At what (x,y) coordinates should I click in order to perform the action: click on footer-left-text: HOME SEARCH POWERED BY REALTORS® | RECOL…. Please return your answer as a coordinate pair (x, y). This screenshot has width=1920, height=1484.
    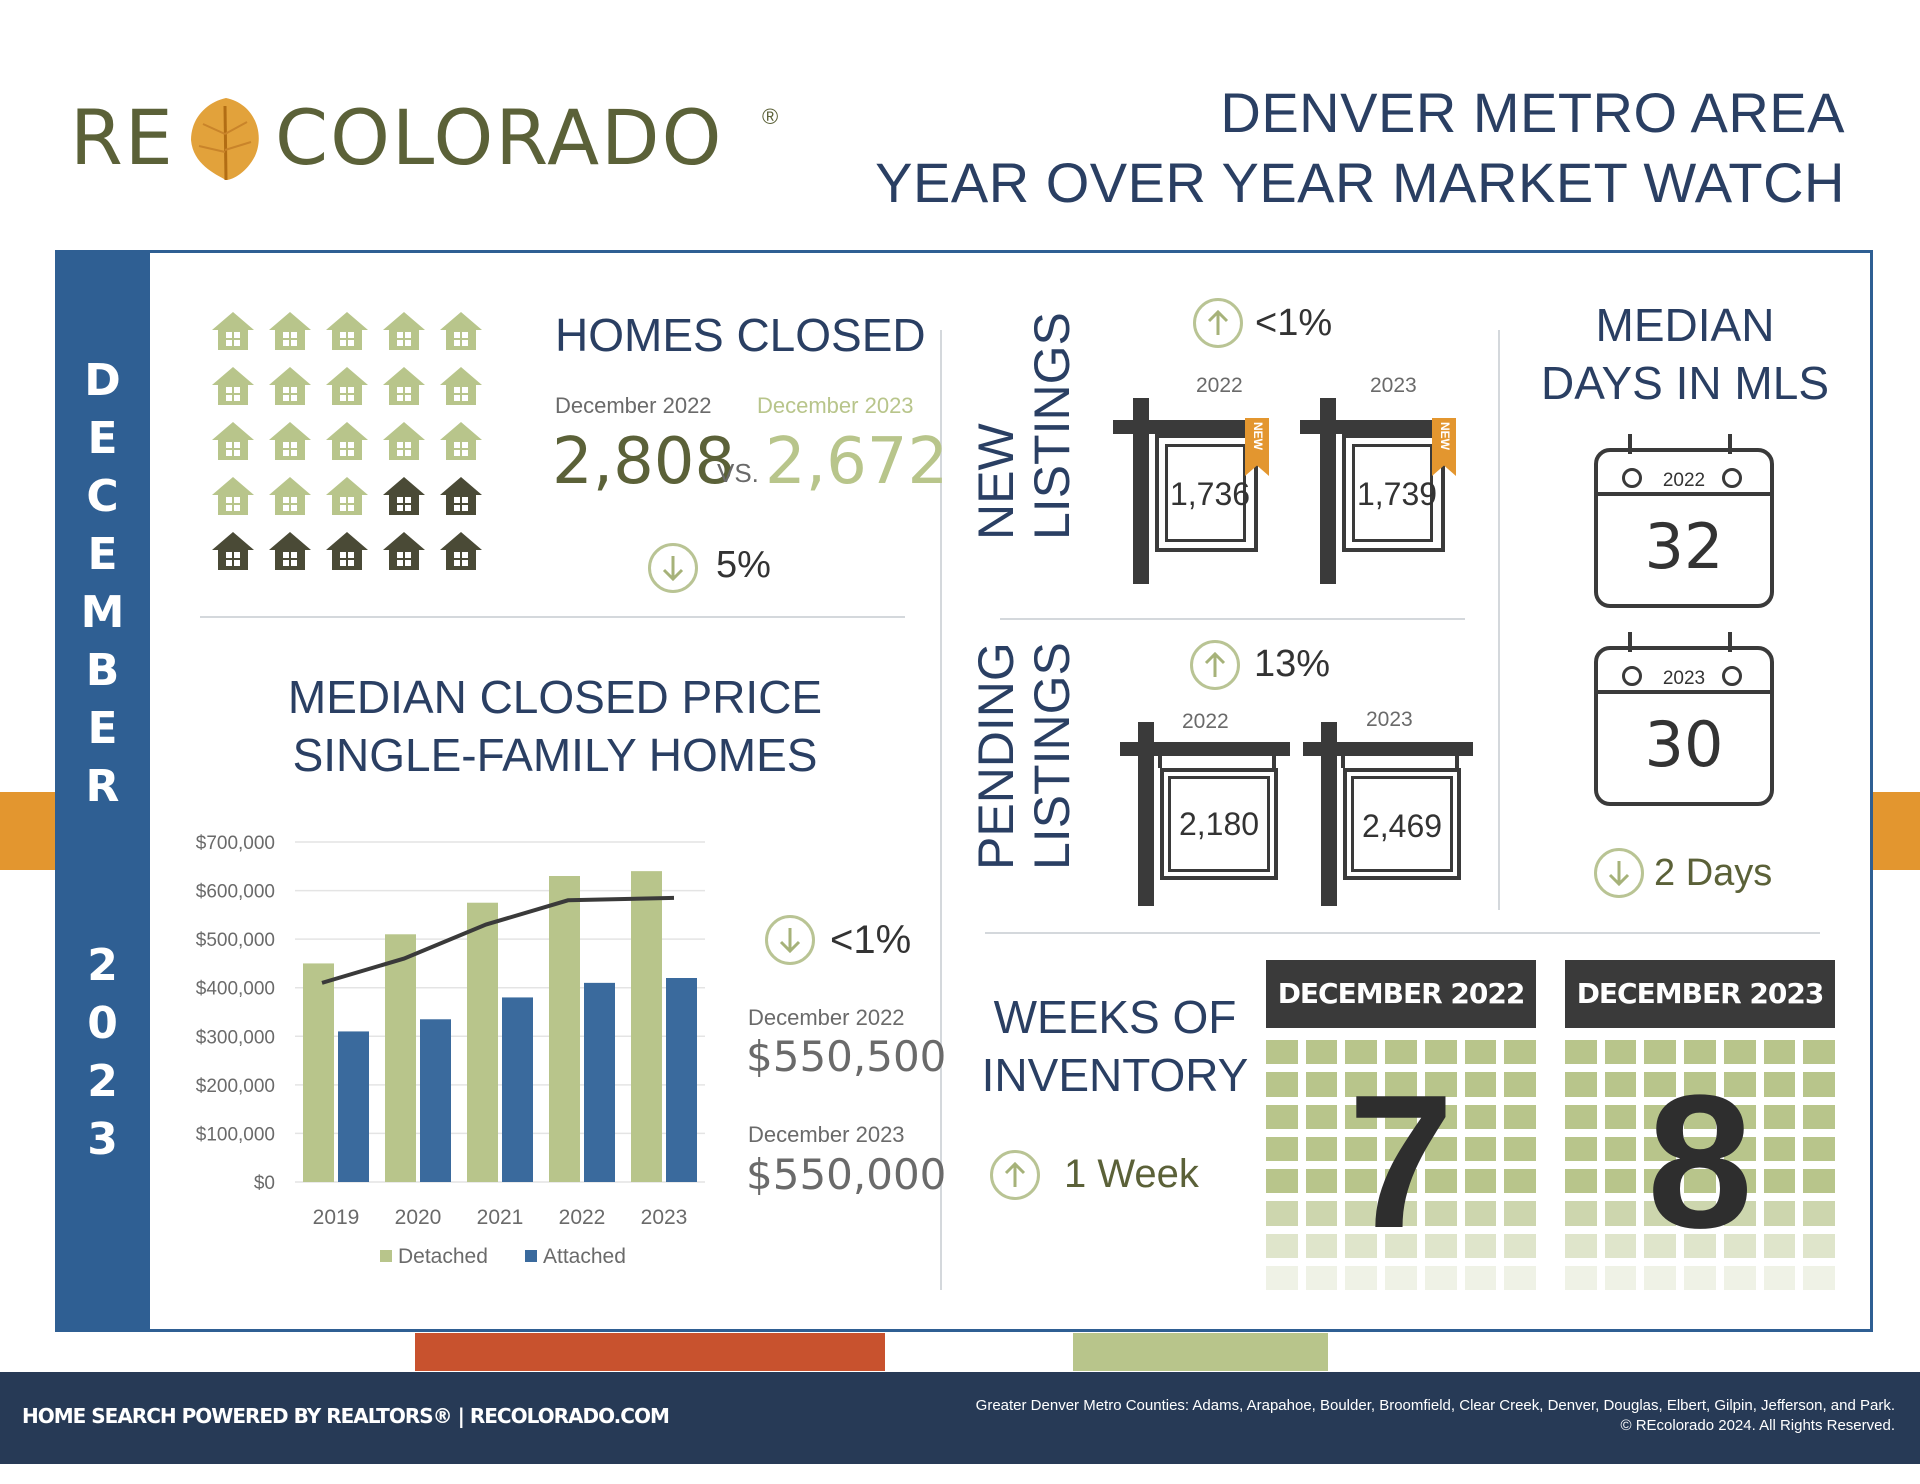
    Looking at the image, I should click on (346, 1416).